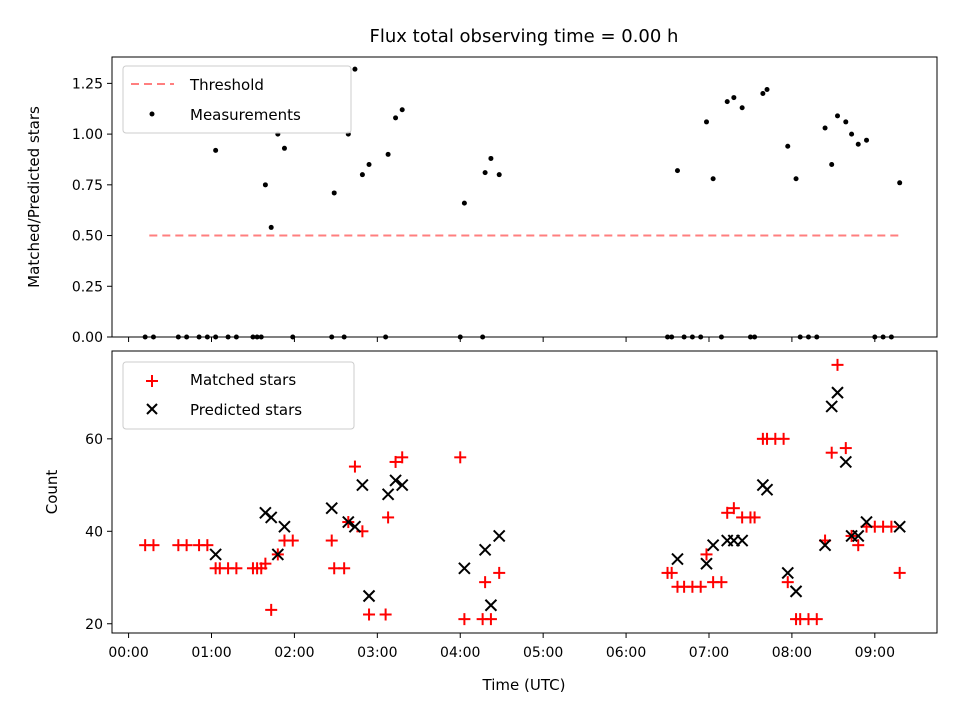 This screenshot has width=960, height=724. Describe the element at coordinates (460, 653) in the screenshot. I see `x-tick-label: 04:00` at that location.